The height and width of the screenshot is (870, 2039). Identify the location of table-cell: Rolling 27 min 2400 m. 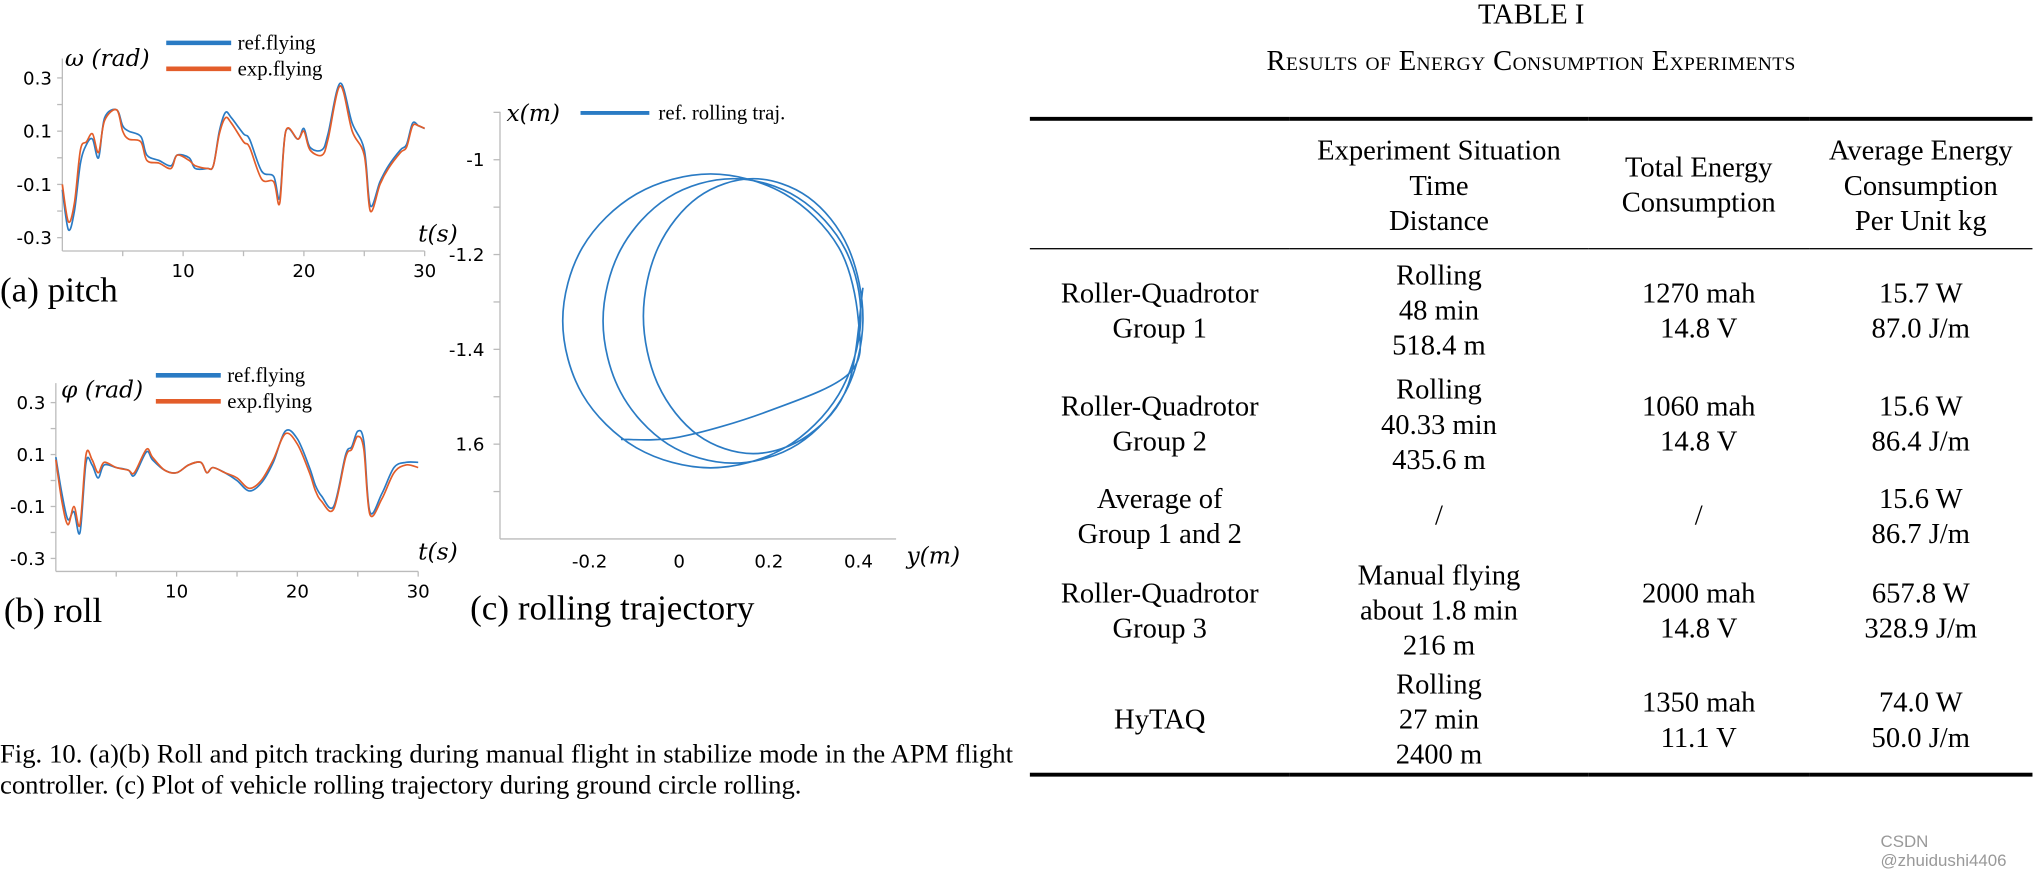
(1439, 720).